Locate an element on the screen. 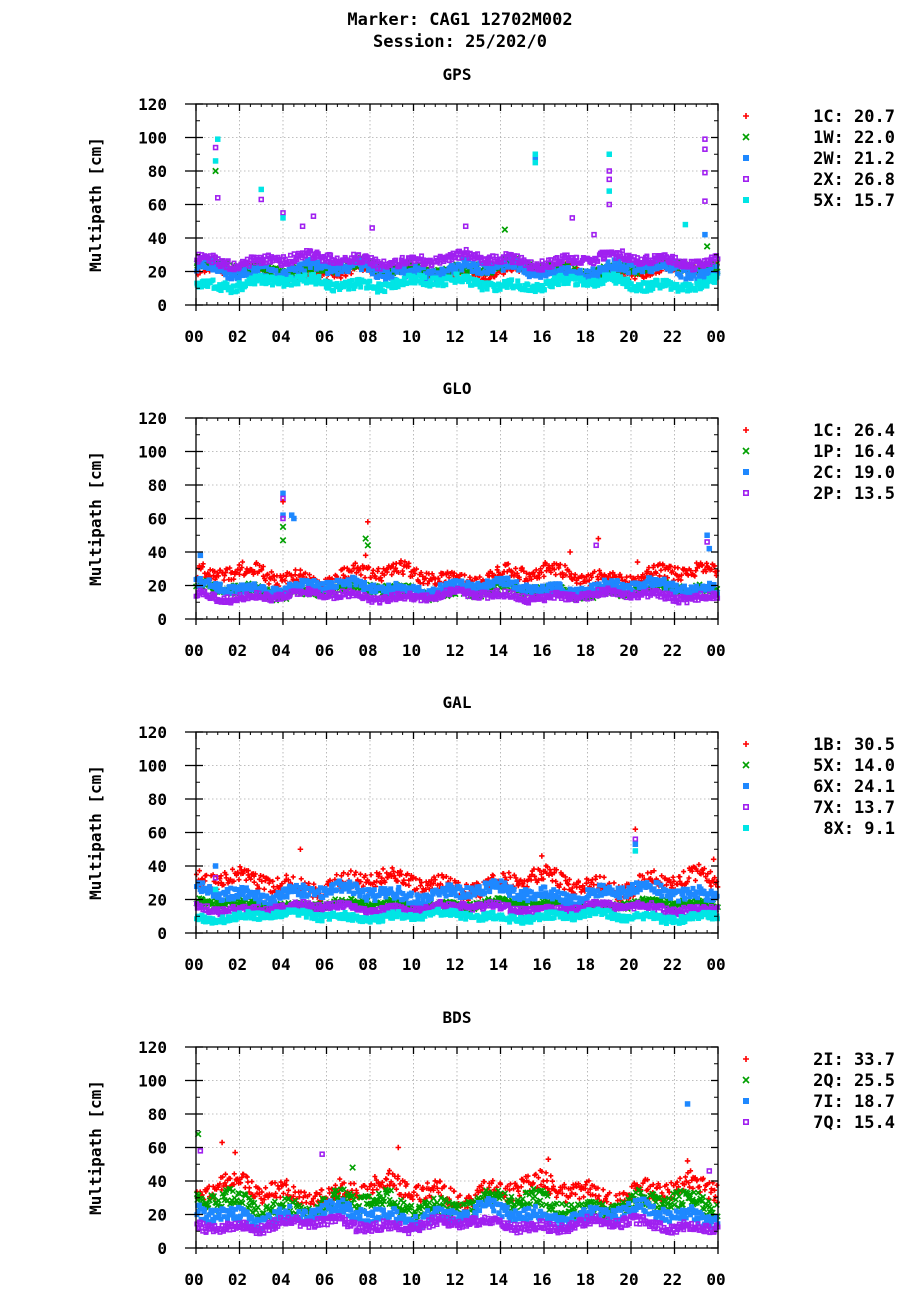 This screenshot has height=1305, width=920. outlier-point-2p is located at coordinates (596, 545).